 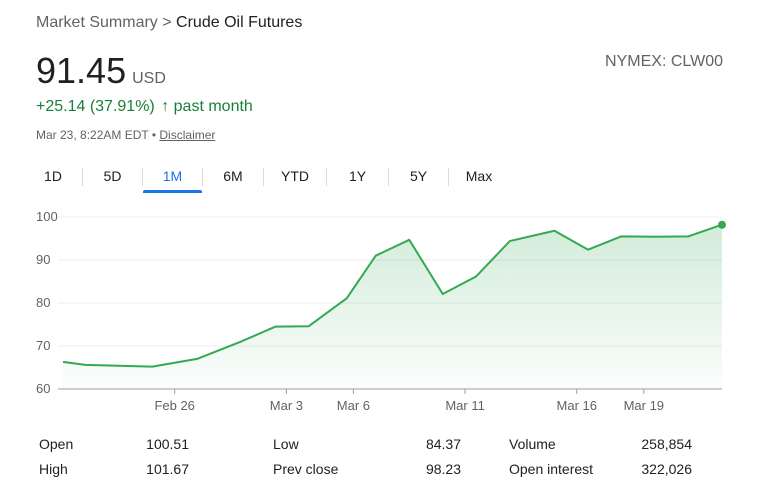 I want to click on price-currency: USD, so click(x=149, y=78).